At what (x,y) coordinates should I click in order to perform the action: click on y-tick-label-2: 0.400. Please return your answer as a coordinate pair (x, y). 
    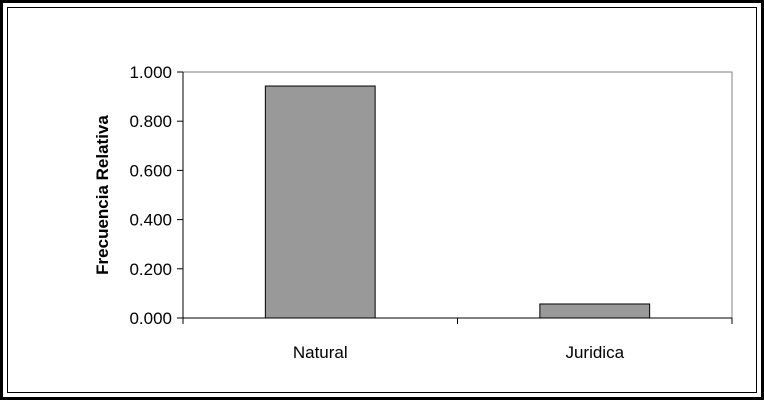
    Looking at the image, I should click on (150, 220).